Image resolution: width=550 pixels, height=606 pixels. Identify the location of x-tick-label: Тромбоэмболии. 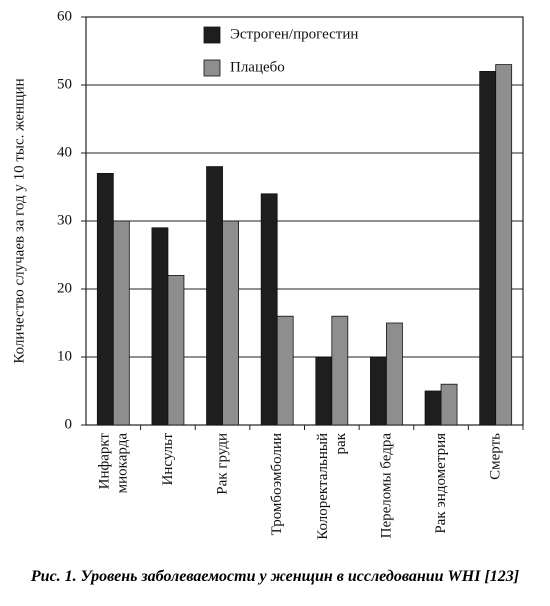
(277, 484).